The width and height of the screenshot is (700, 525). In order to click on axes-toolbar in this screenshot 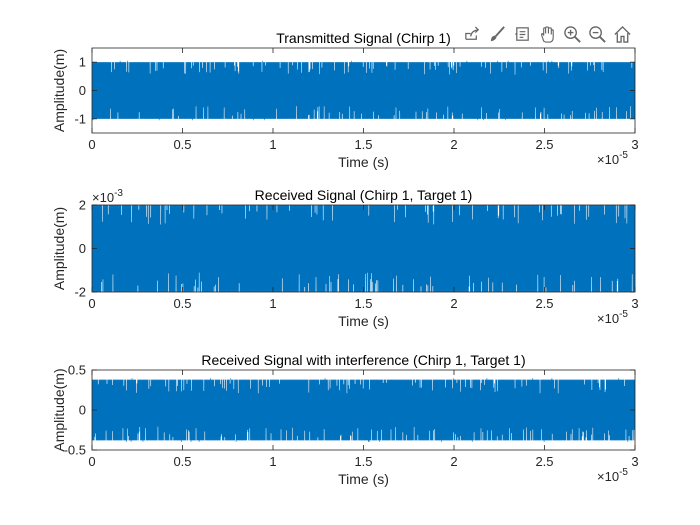, I will do `click(549, 34)`.